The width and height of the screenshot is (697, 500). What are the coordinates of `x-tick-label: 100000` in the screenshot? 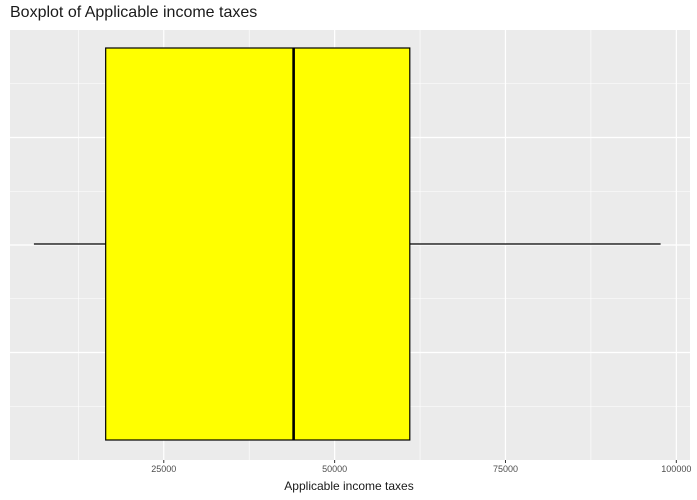 It's located at (676, 469).